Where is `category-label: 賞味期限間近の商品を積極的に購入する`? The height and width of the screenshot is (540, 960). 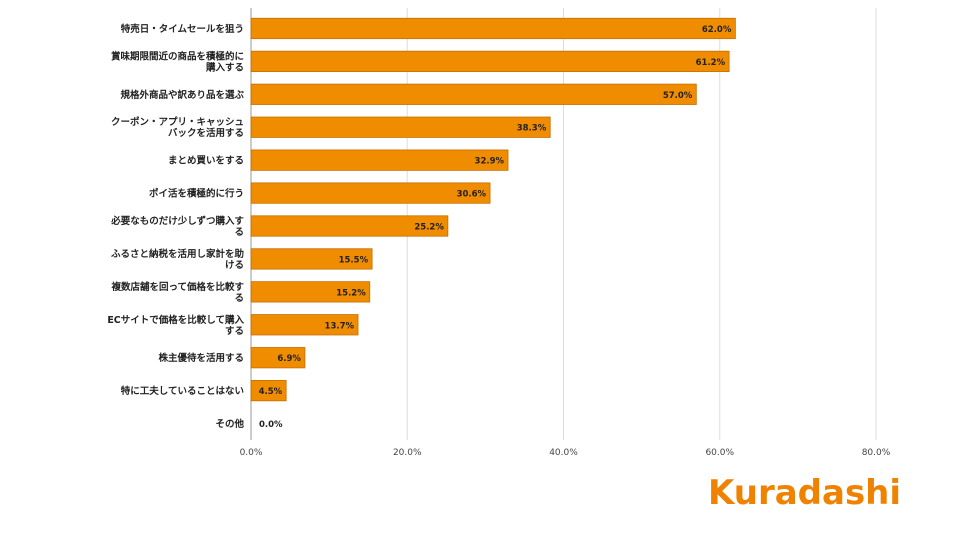 category-label: 賞味期限間近の商品を積極的に購入する is located at coordinates (177, 61).